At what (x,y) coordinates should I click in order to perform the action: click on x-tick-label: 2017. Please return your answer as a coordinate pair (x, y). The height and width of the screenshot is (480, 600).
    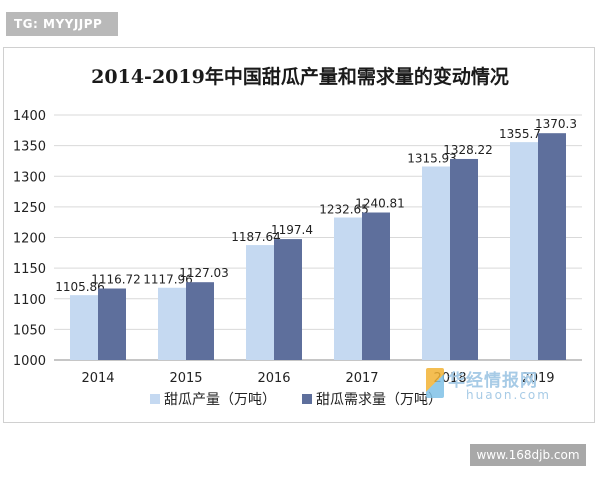
    Looking at the image, I should click on (361, 378).